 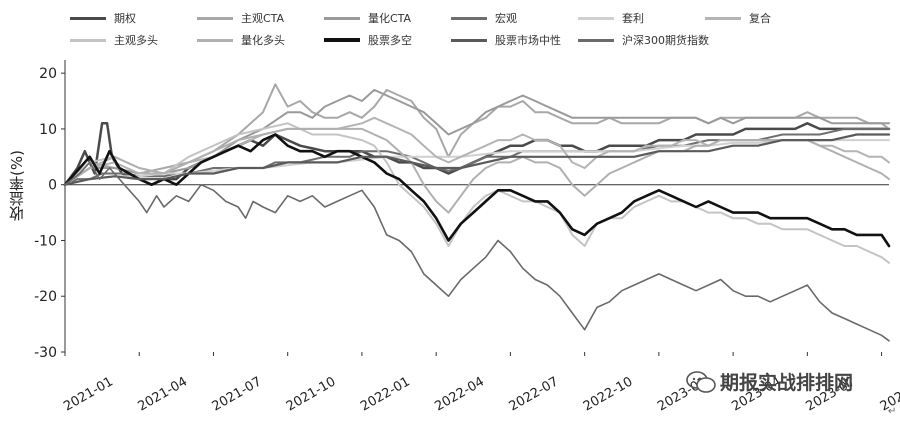 What do you see at coordinates (45, 297) in the screenshot?
I see `y-tick-label: -20` at bounding box center [45, 297].